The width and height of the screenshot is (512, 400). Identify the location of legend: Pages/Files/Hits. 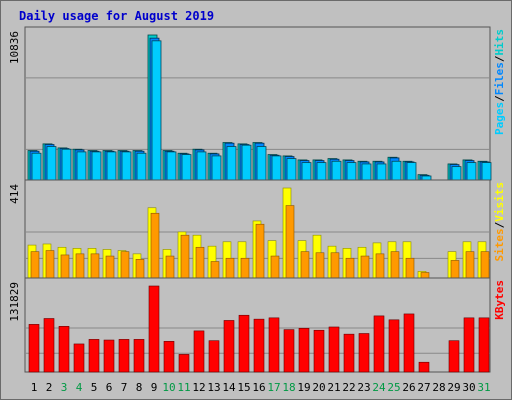
(499, 82).